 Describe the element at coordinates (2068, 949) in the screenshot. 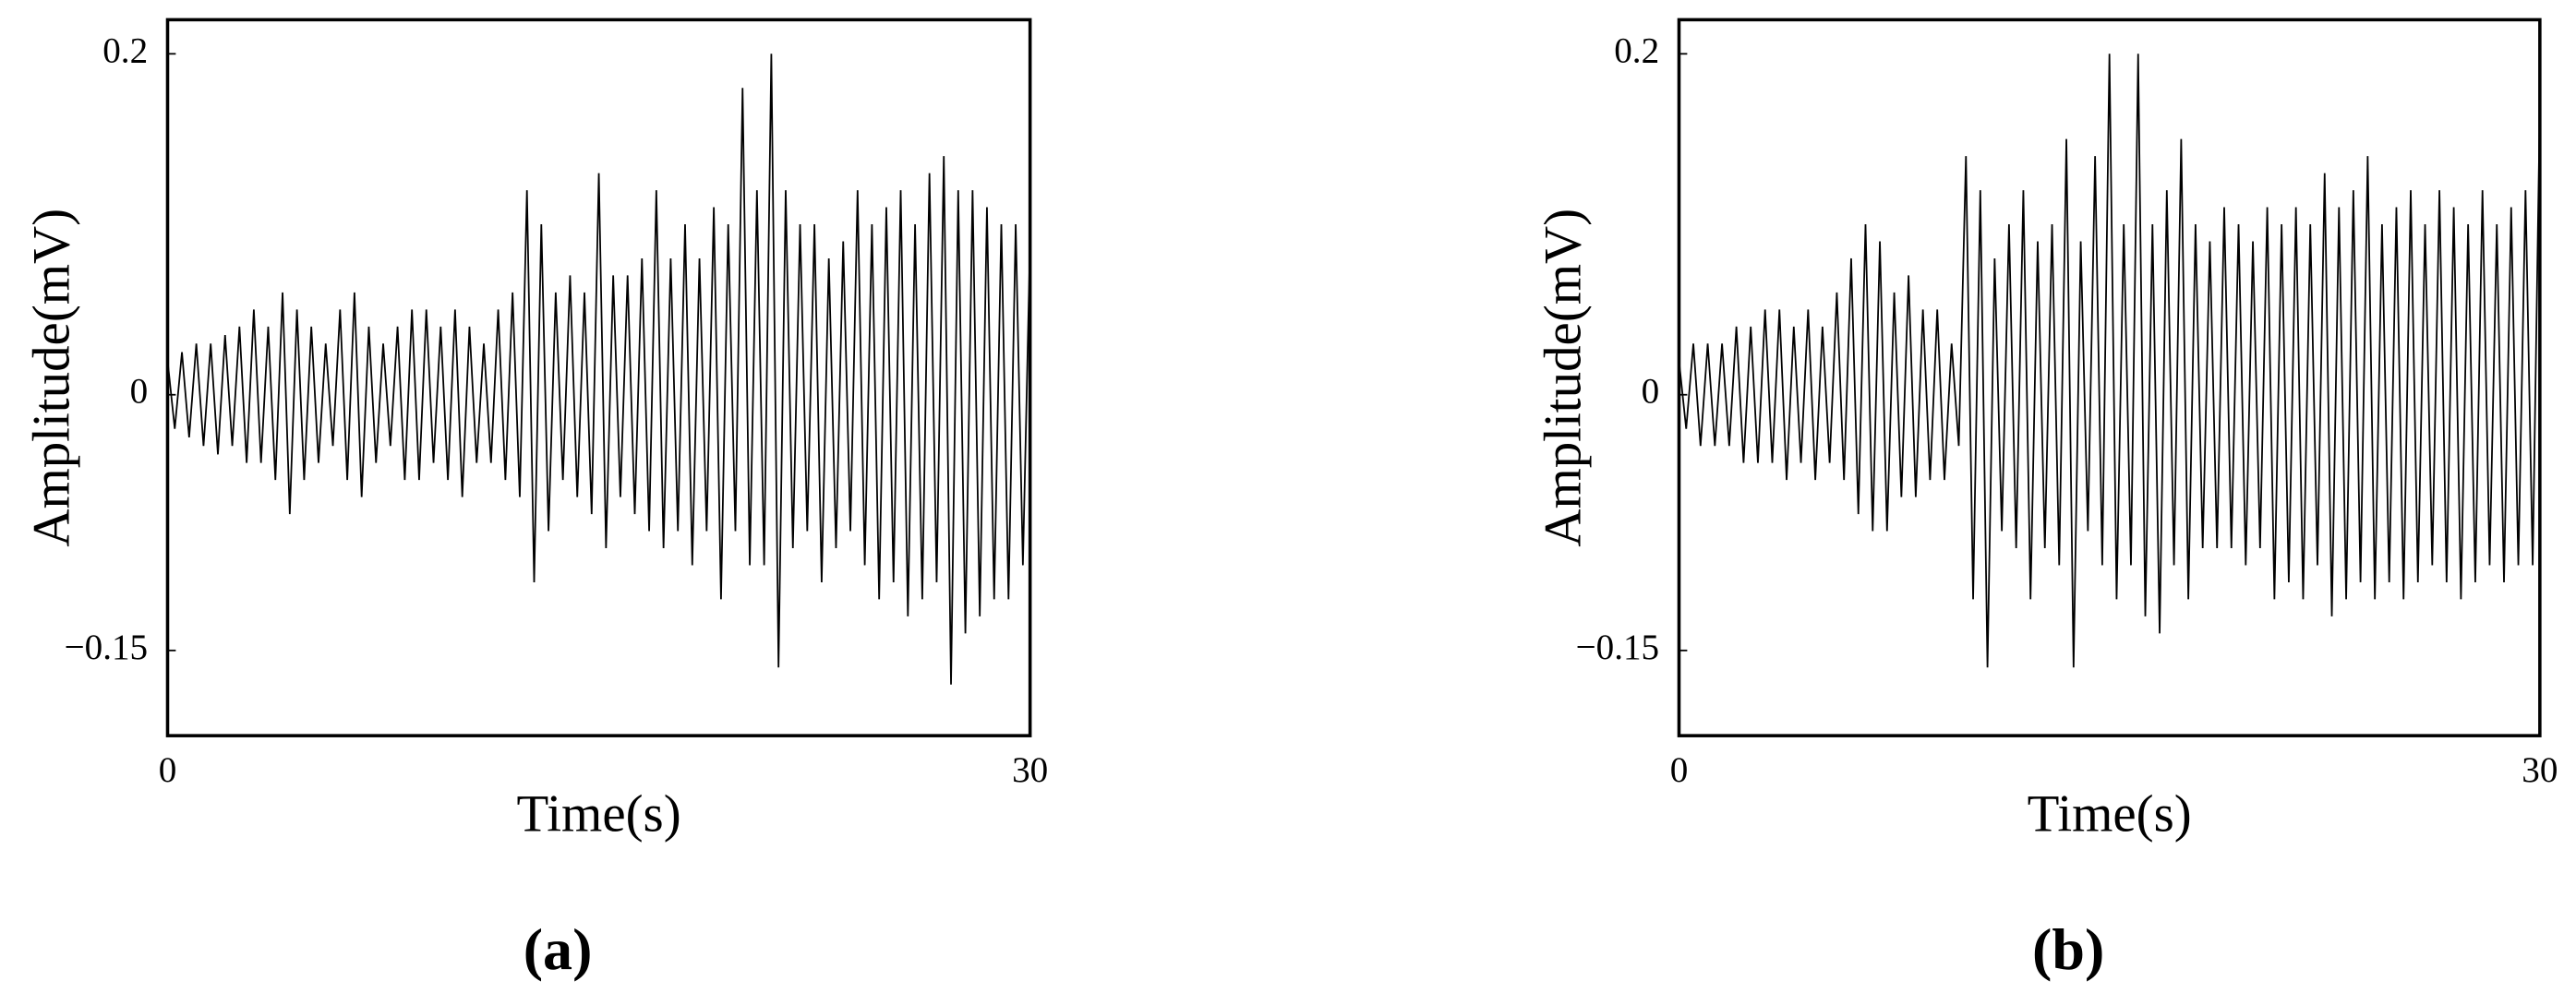

I see `panel-label: (b)` at that location.